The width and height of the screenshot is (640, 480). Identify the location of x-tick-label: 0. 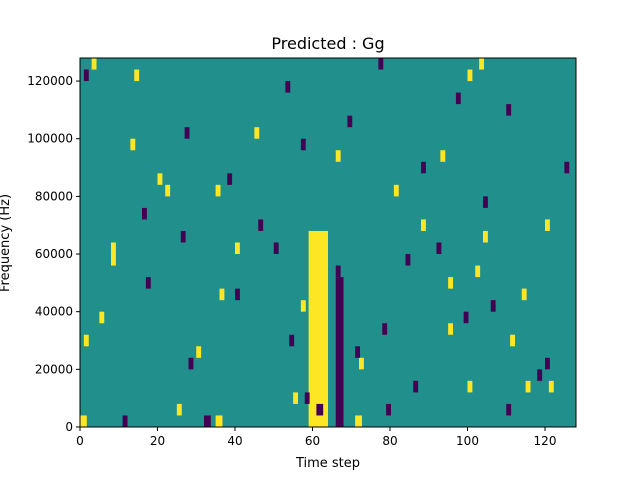
(80, 441).